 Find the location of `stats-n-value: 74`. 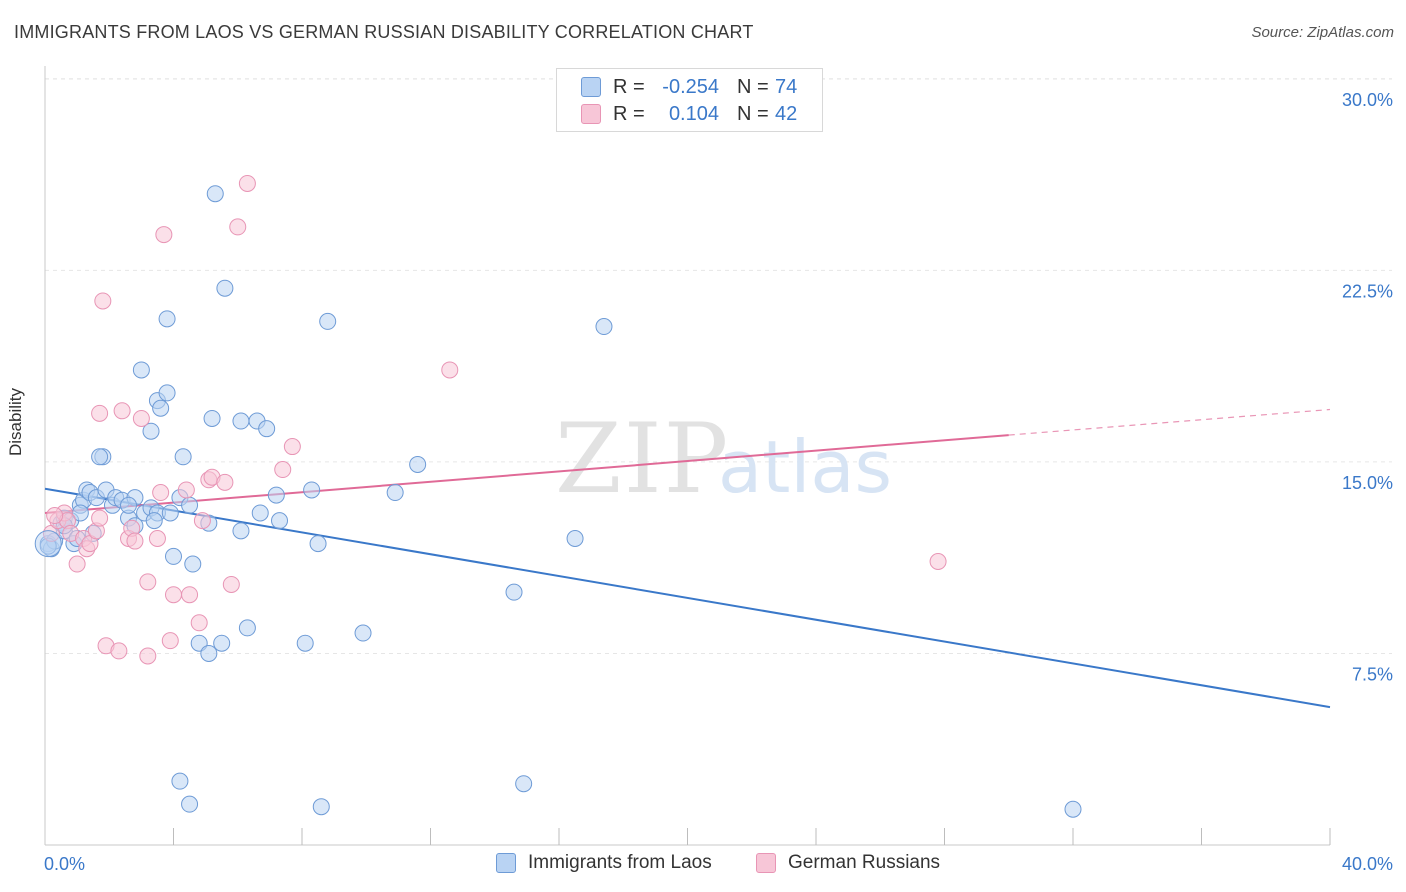

stats-n-value: 74 is located at coordinates (786, 86).